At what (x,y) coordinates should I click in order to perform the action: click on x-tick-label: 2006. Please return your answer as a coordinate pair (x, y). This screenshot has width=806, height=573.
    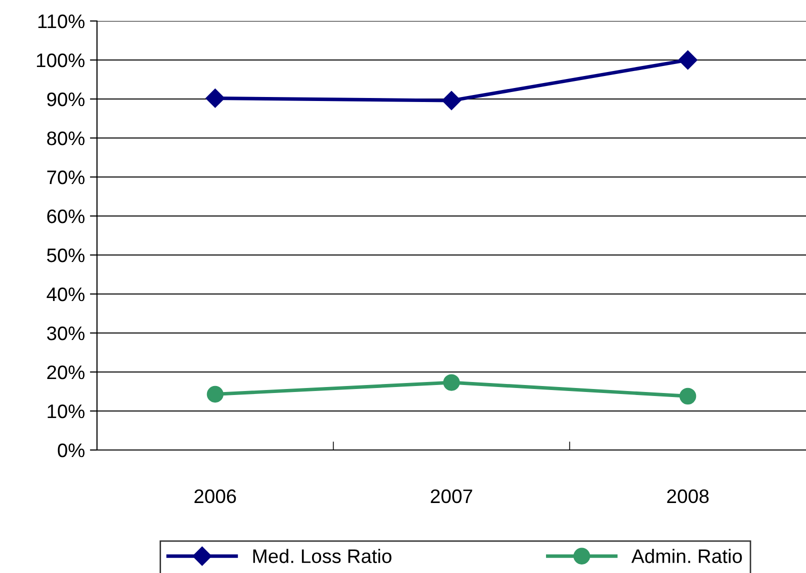
    Looking at the image, I should click on (215, 496).